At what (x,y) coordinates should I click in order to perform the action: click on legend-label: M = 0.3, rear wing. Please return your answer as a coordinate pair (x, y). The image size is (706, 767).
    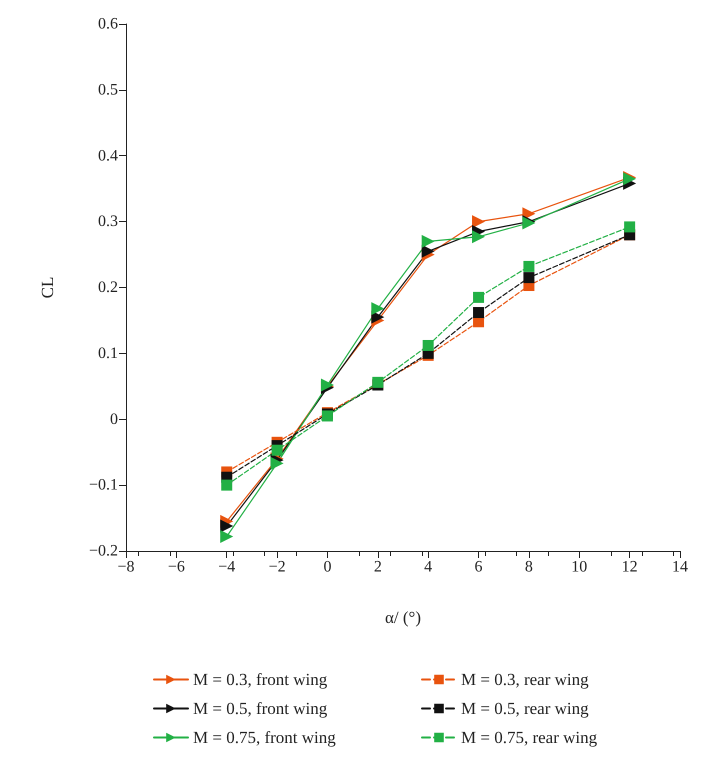
    Looking at the image, I should click on (525, 679).